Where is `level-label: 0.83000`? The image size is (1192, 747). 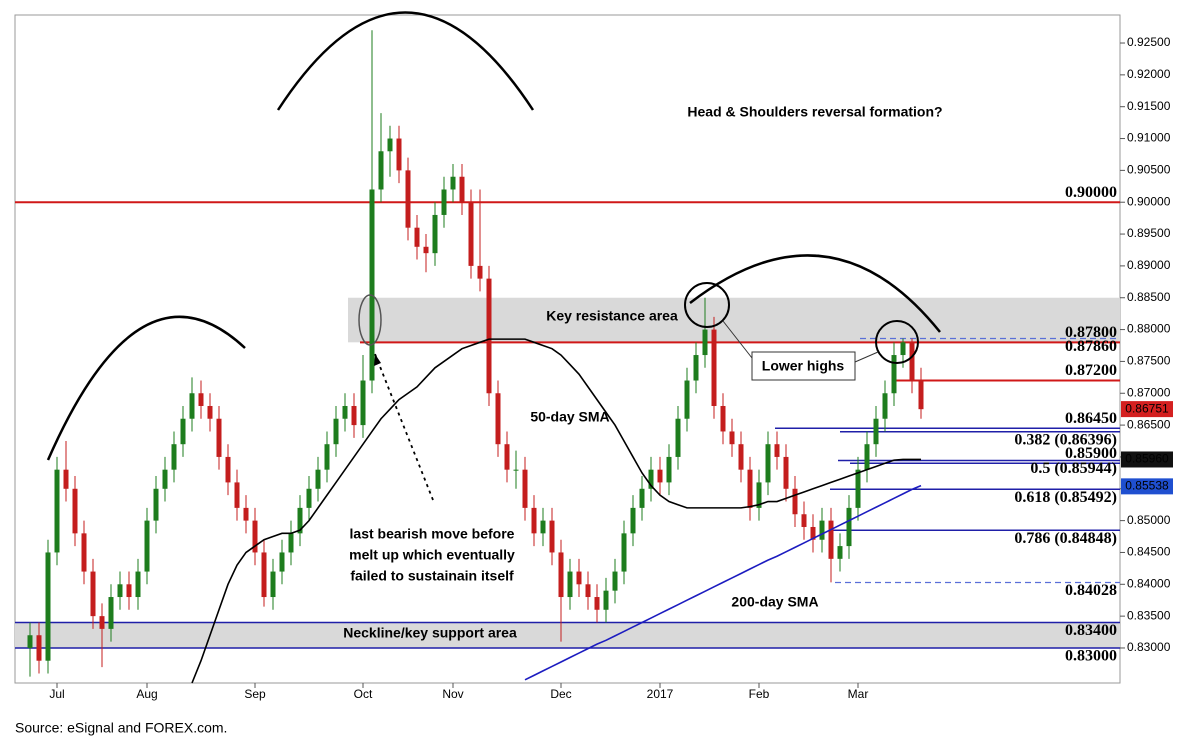 level-label: 0.83000 is located at coordinates (1091, 656).